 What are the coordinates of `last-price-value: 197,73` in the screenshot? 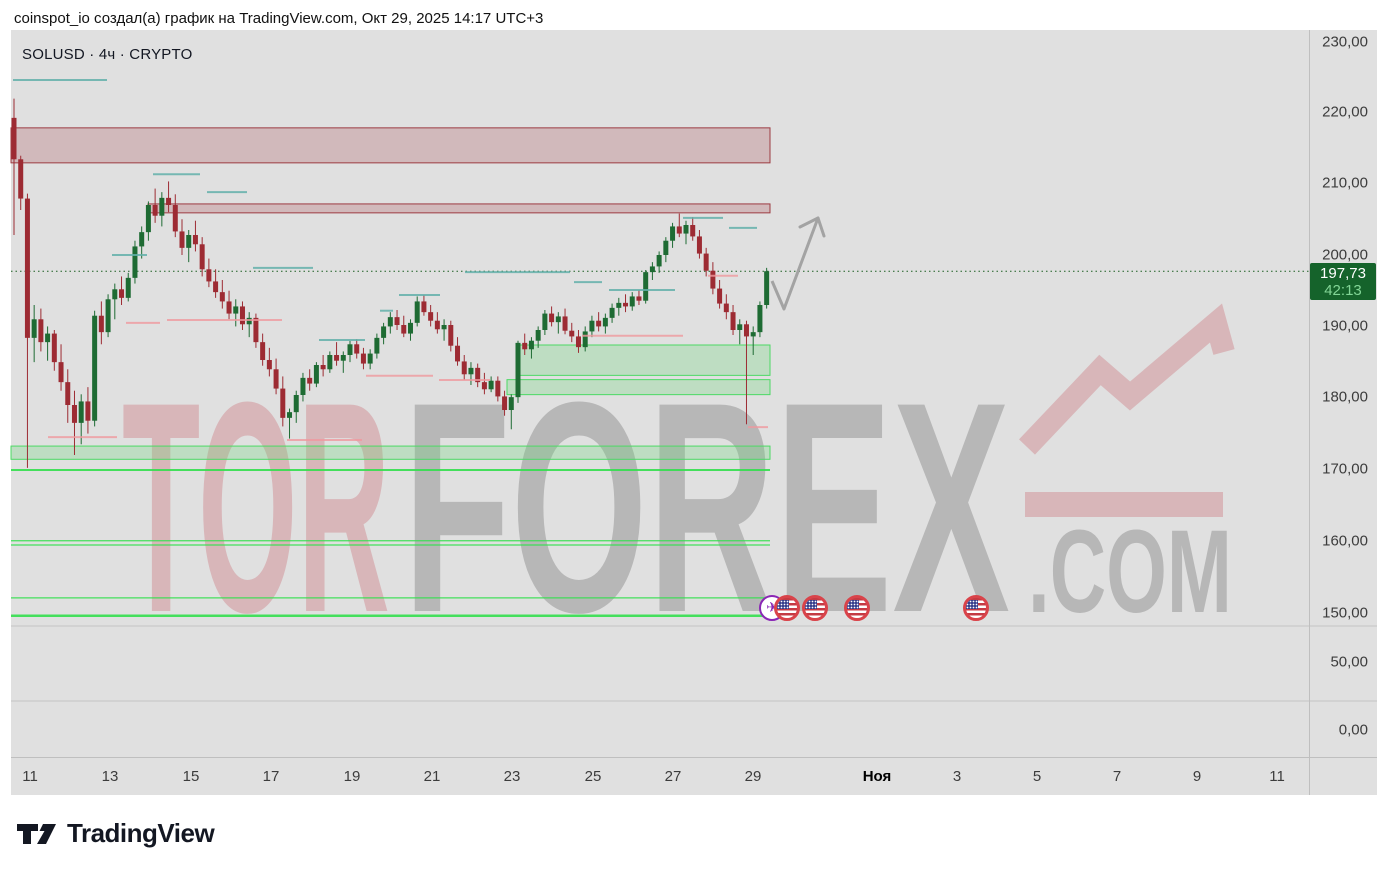 It's located at (1343, 273).